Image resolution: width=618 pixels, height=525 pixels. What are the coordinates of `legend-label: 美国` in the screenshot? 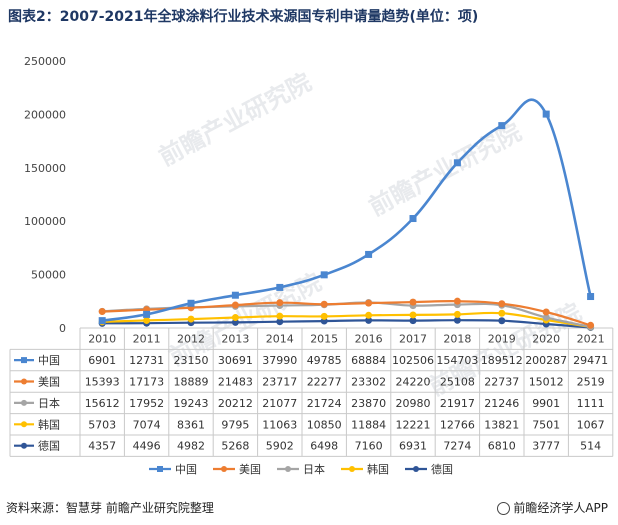 It's located at (250, 469).